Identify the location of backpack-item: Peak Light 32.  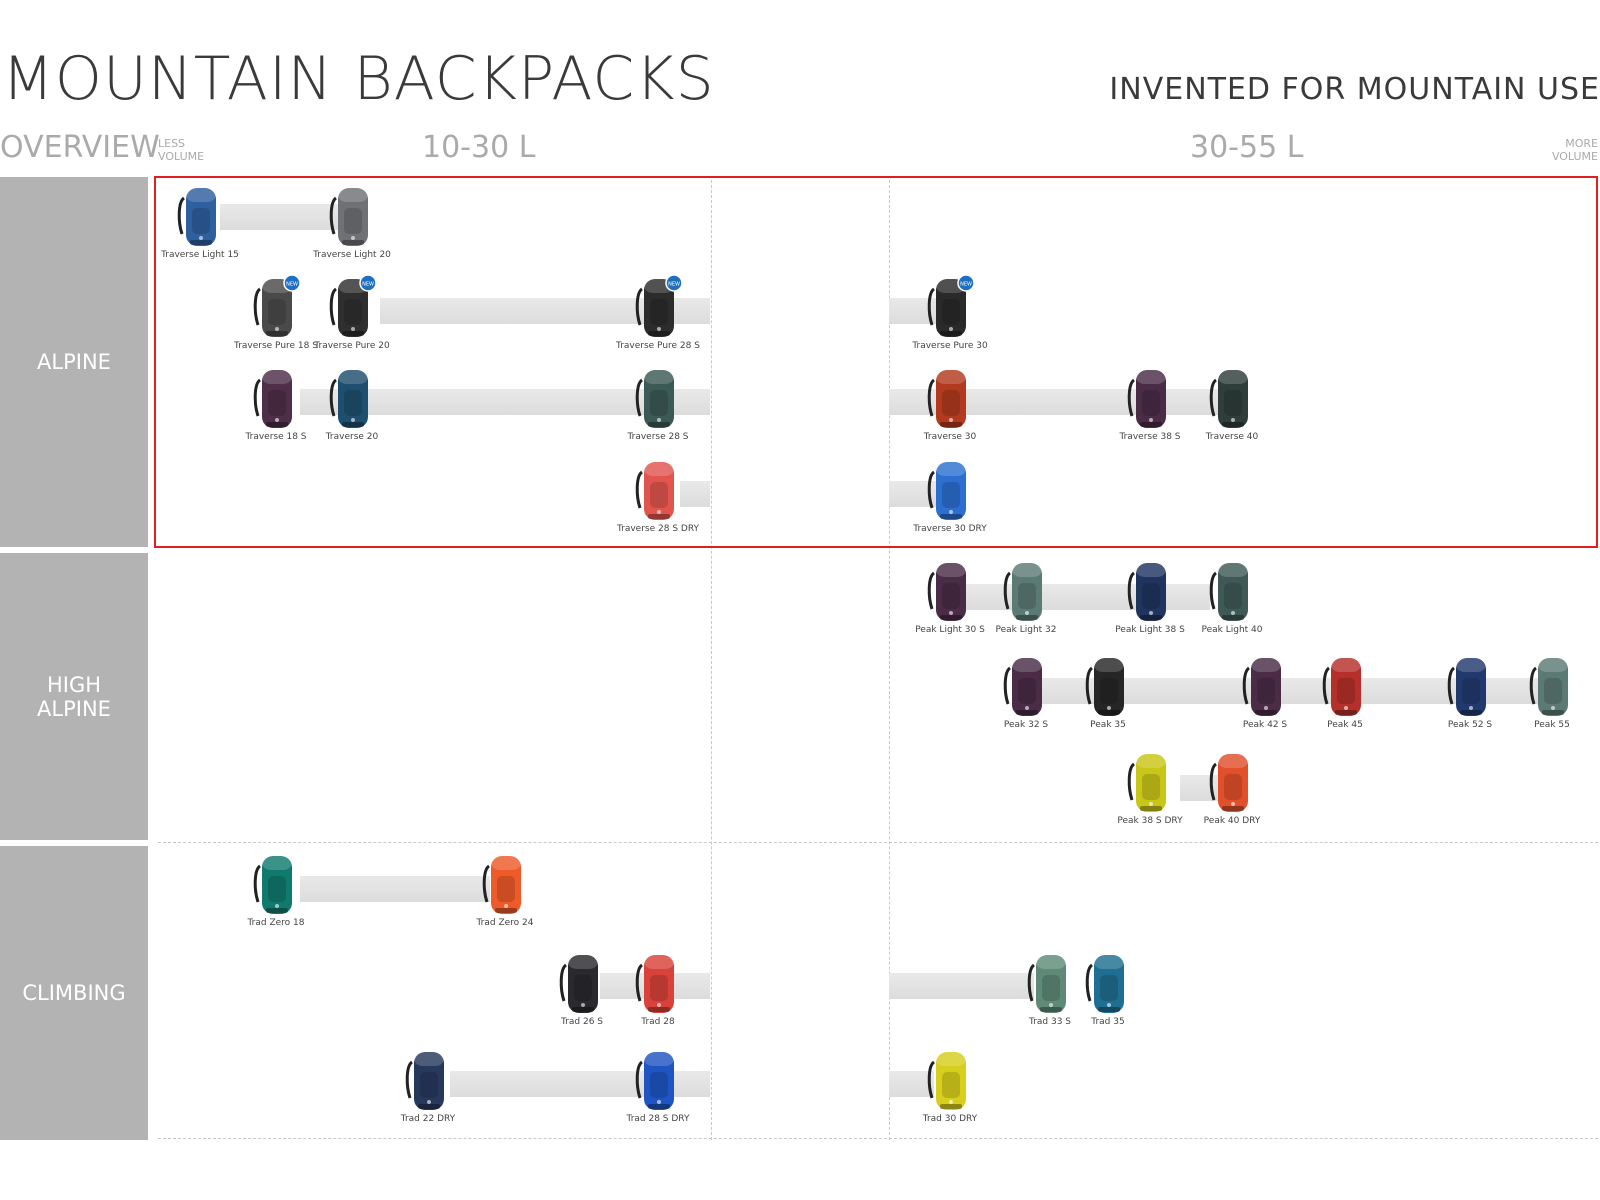
(1026, 596).